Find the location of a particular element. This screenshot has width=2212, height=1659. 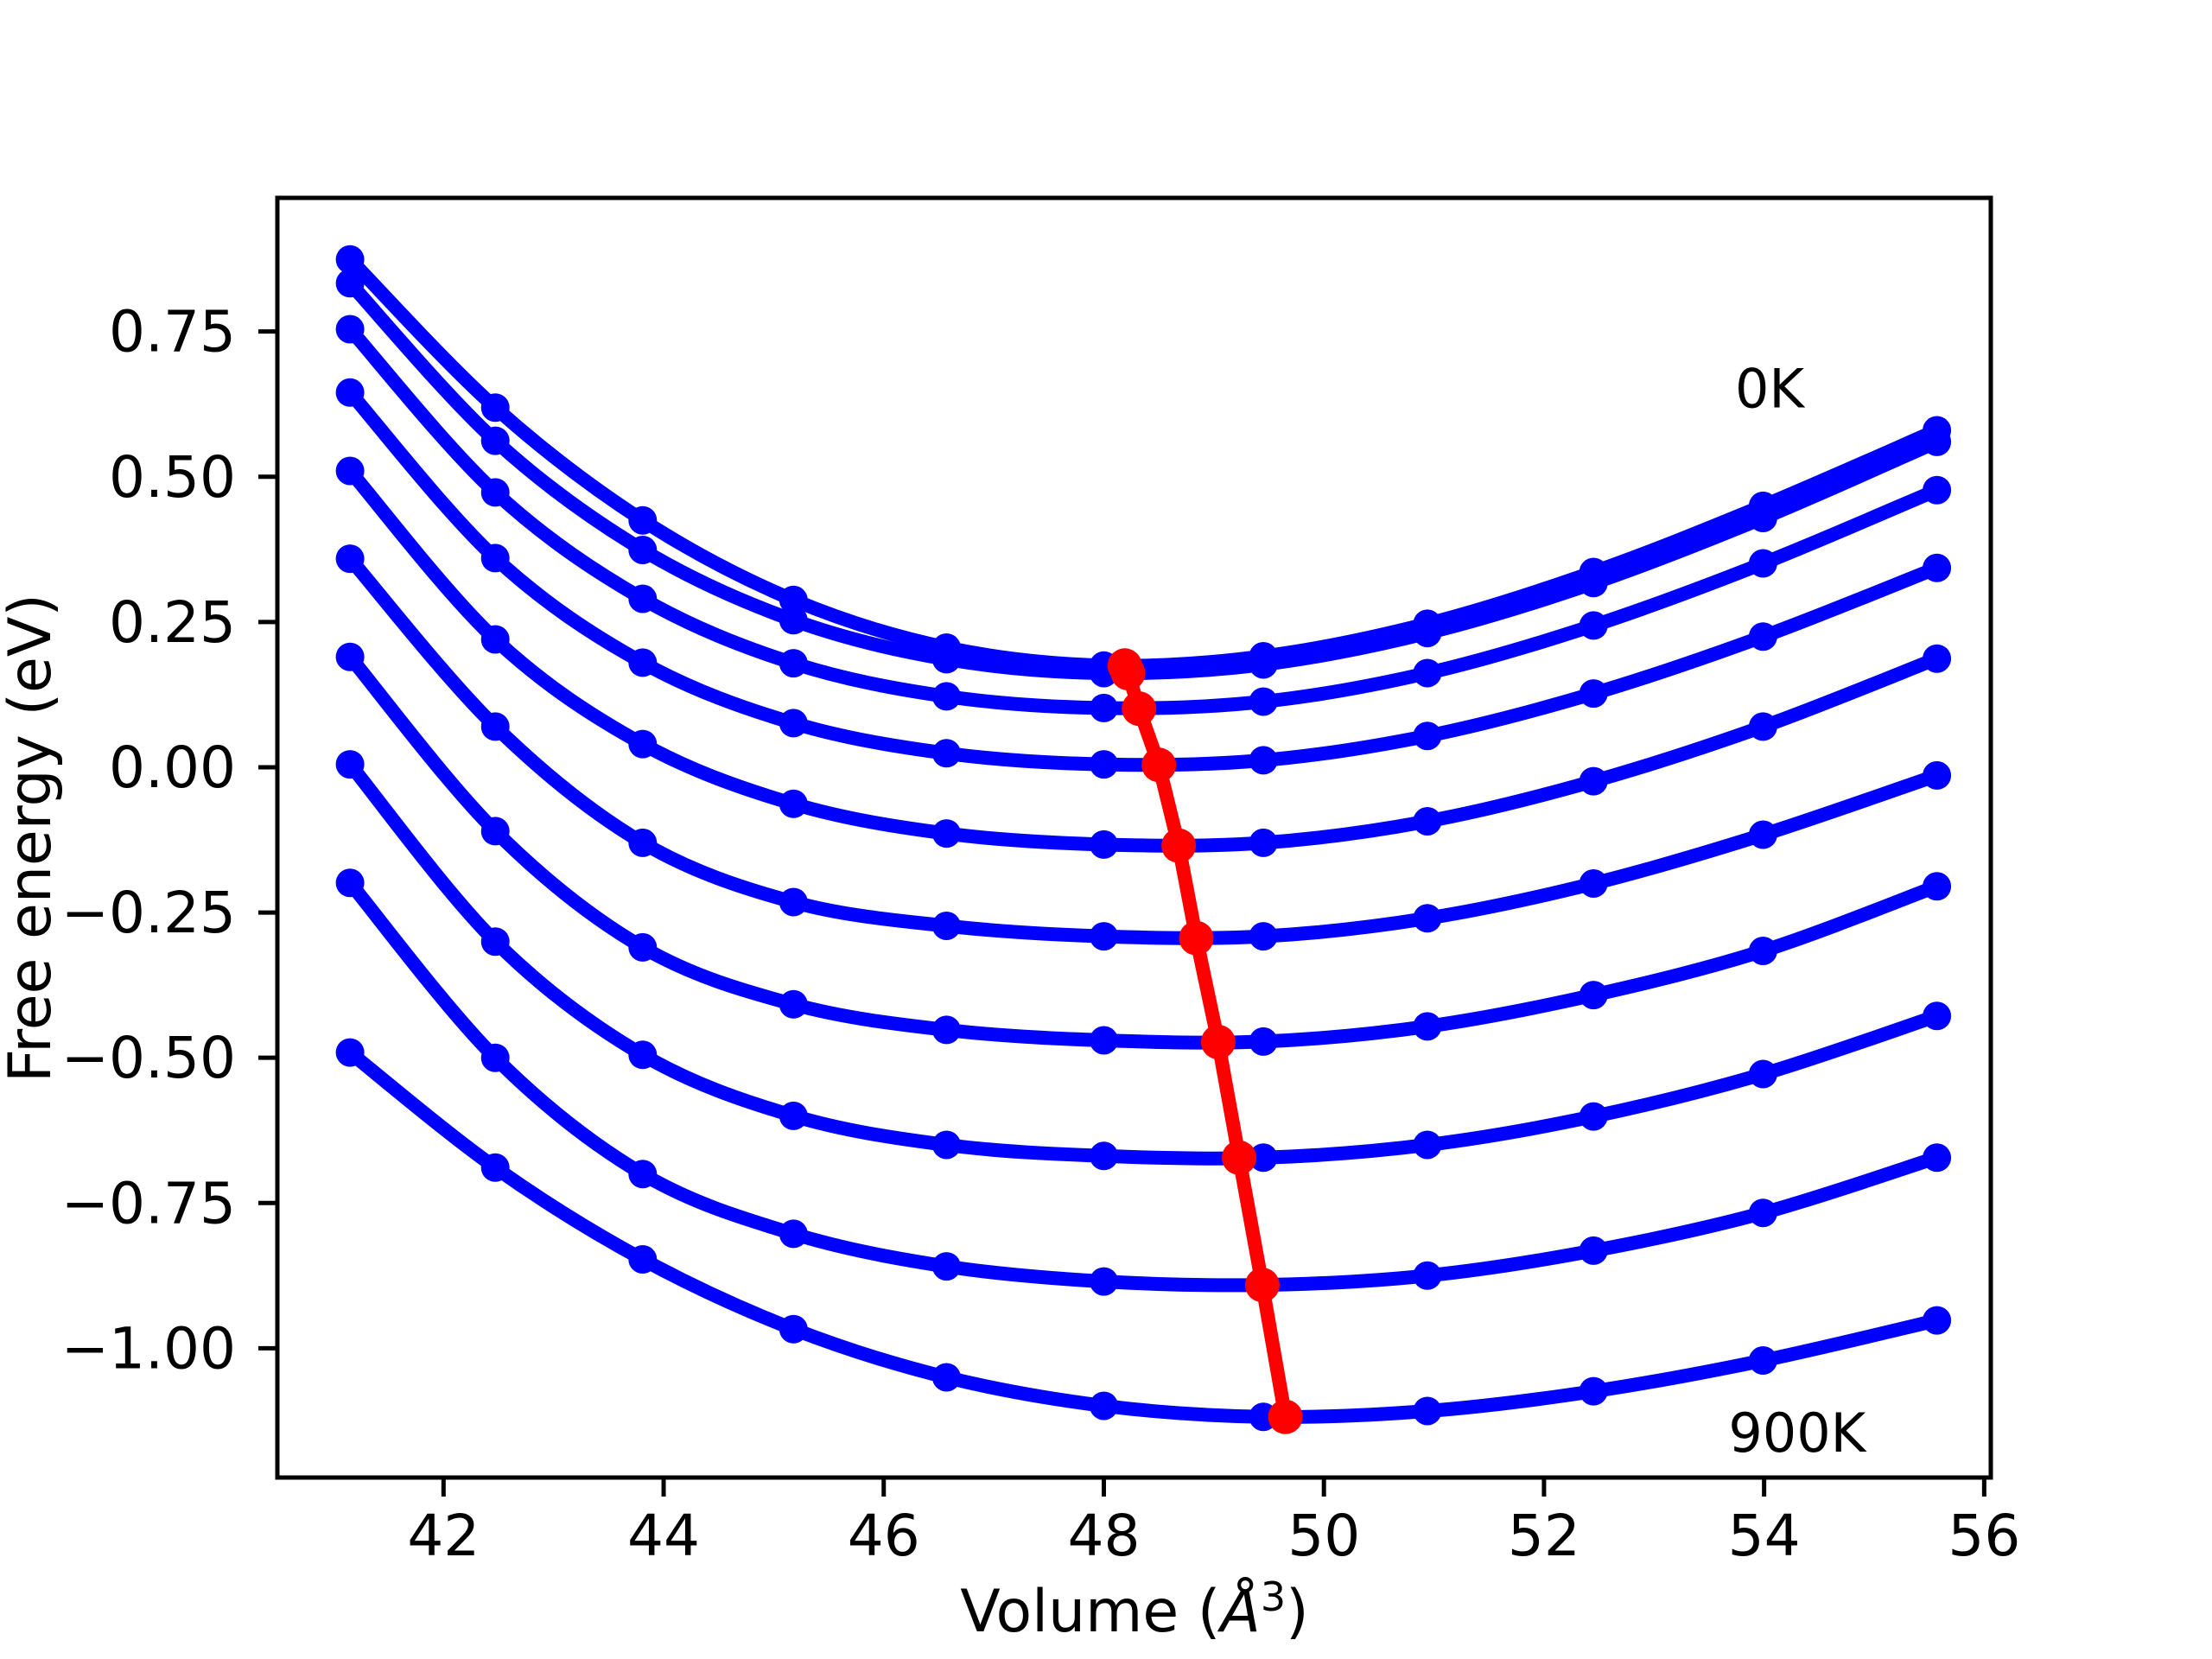

annotation-0K: 0K is located at coordinates (1770, 389).